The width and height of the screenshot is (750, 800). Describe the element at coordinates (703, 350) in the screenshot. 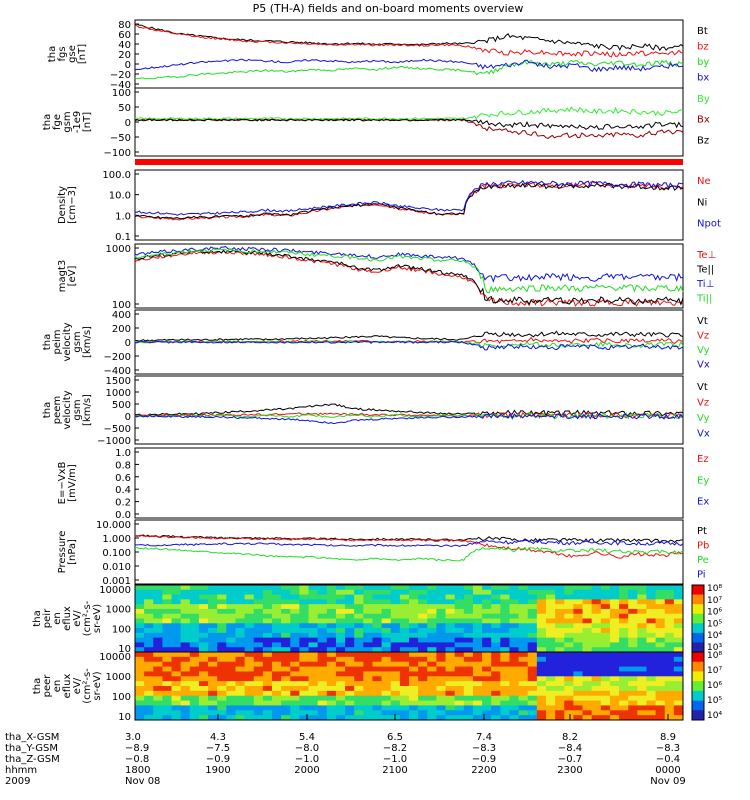

I see `legend-Vy: Vy` at that location.